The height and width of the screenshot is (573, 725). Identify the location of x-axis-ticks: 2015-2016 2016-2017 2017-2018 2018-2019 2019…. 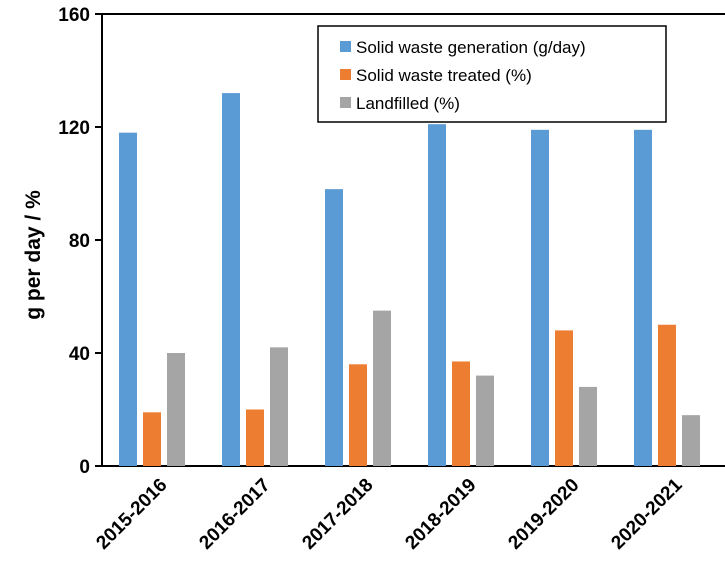
(389, 513).